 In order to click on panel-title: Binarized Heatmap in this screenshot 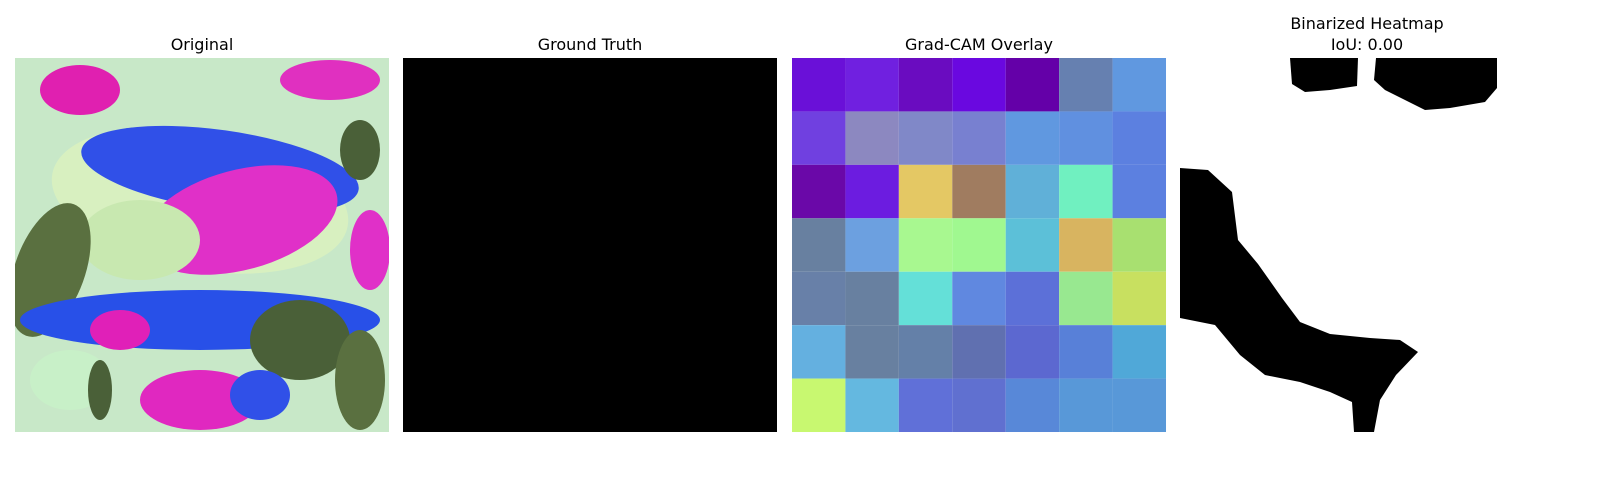, I will do `click(1366, 23)`.